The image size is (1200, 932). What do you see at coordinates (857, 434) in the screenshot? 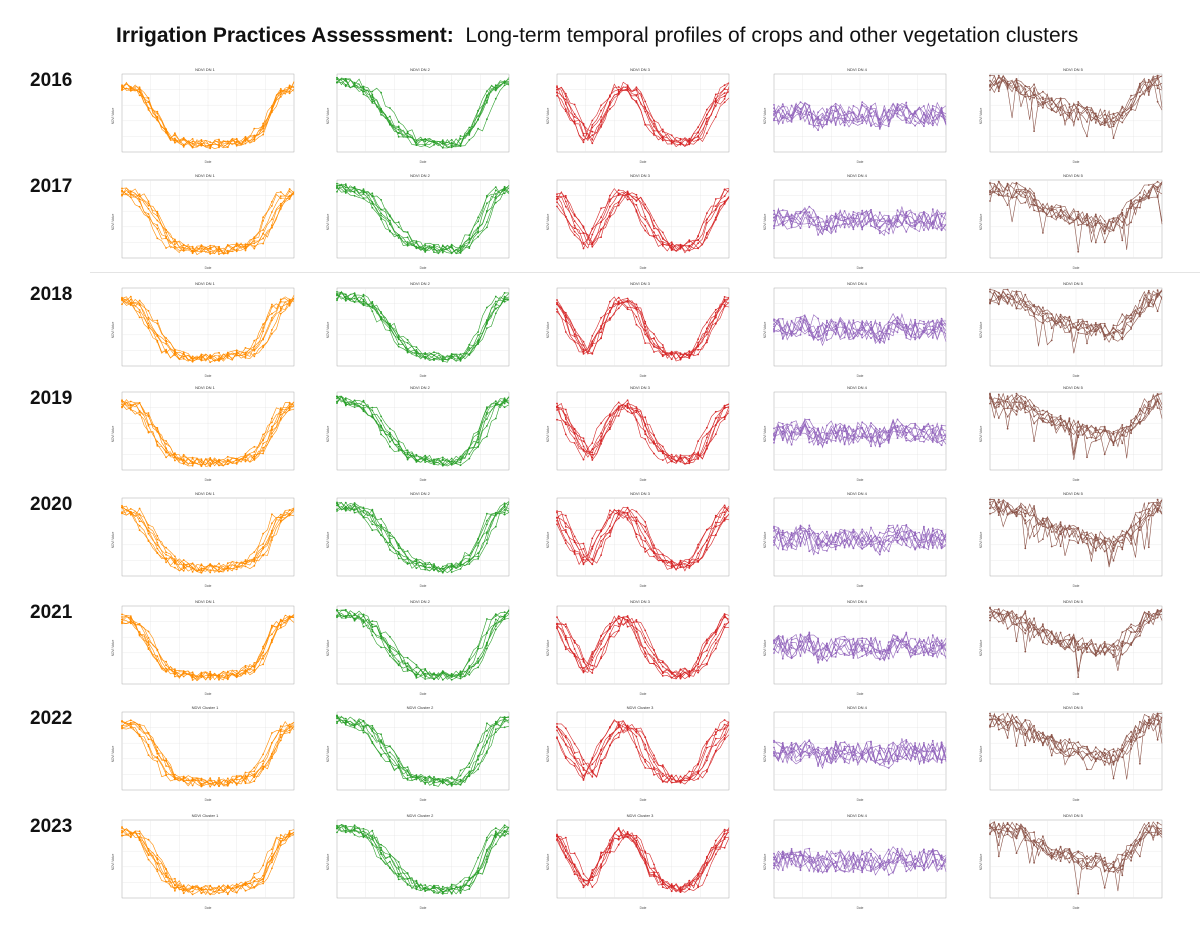
I see `panel-2019-4: NDVI DN 4 NDVI Value Date` at bounding box center [857, 434].